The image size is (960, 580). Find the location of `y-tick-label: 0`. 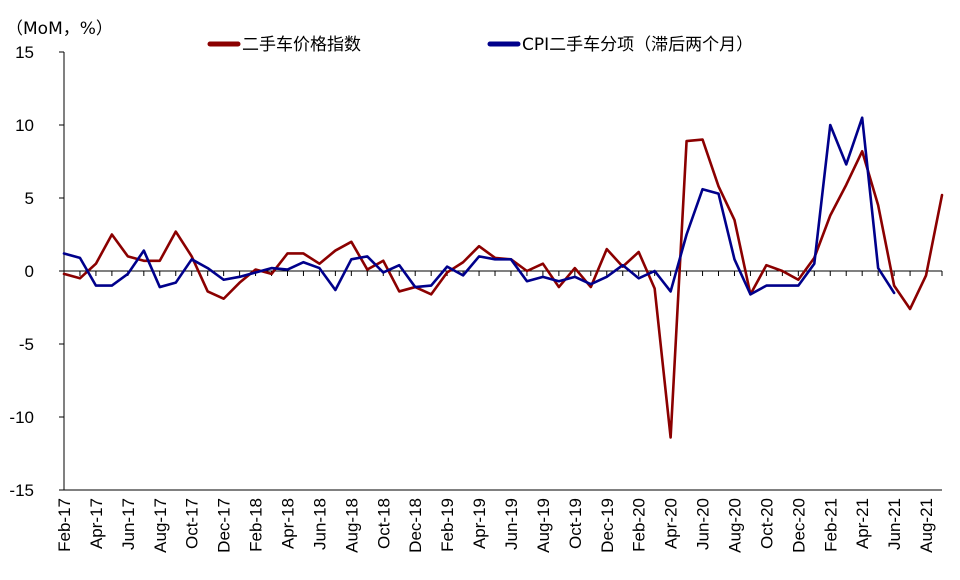

y-tick-label: 0 is located at coordinates (29, 271).